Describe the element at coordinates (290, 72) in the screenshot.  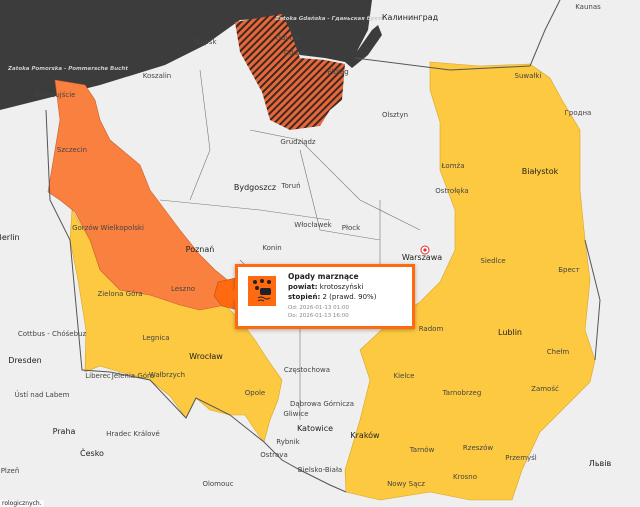
I see `warning-region-hatched-pomorskie` at that location.